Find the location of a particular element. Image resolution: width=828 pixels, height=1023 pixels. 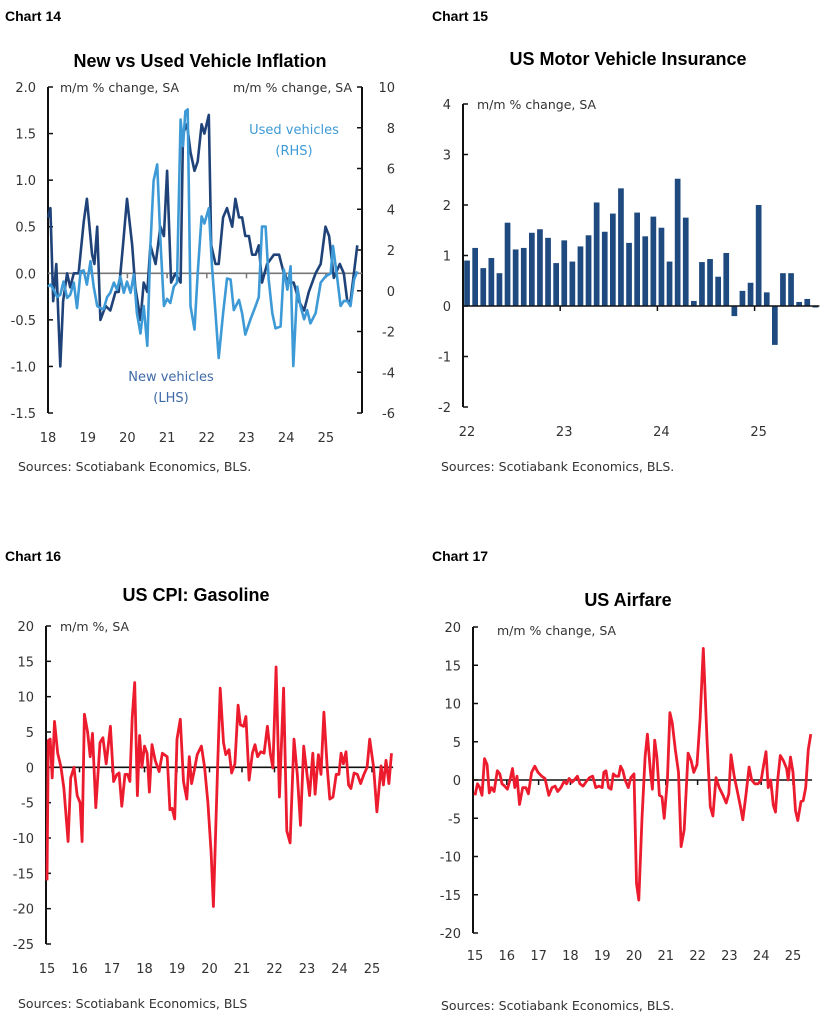

left-y-tick-label: -5 is located at coordinates (27, 804).